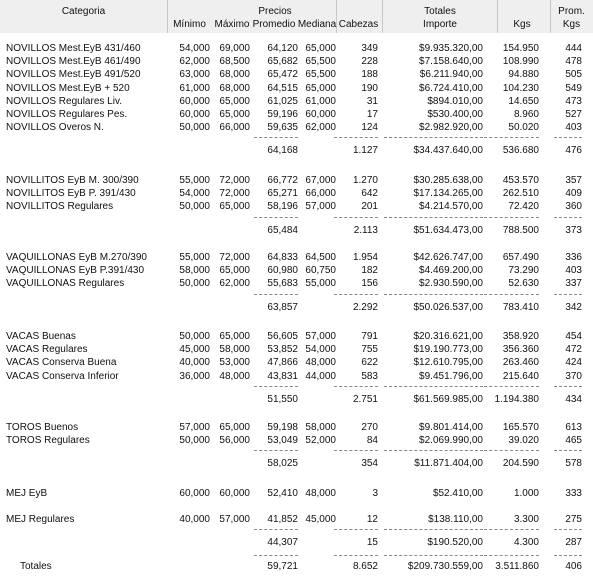  I want to click on subtotal-promedio: 44,307, so click(282, 543).